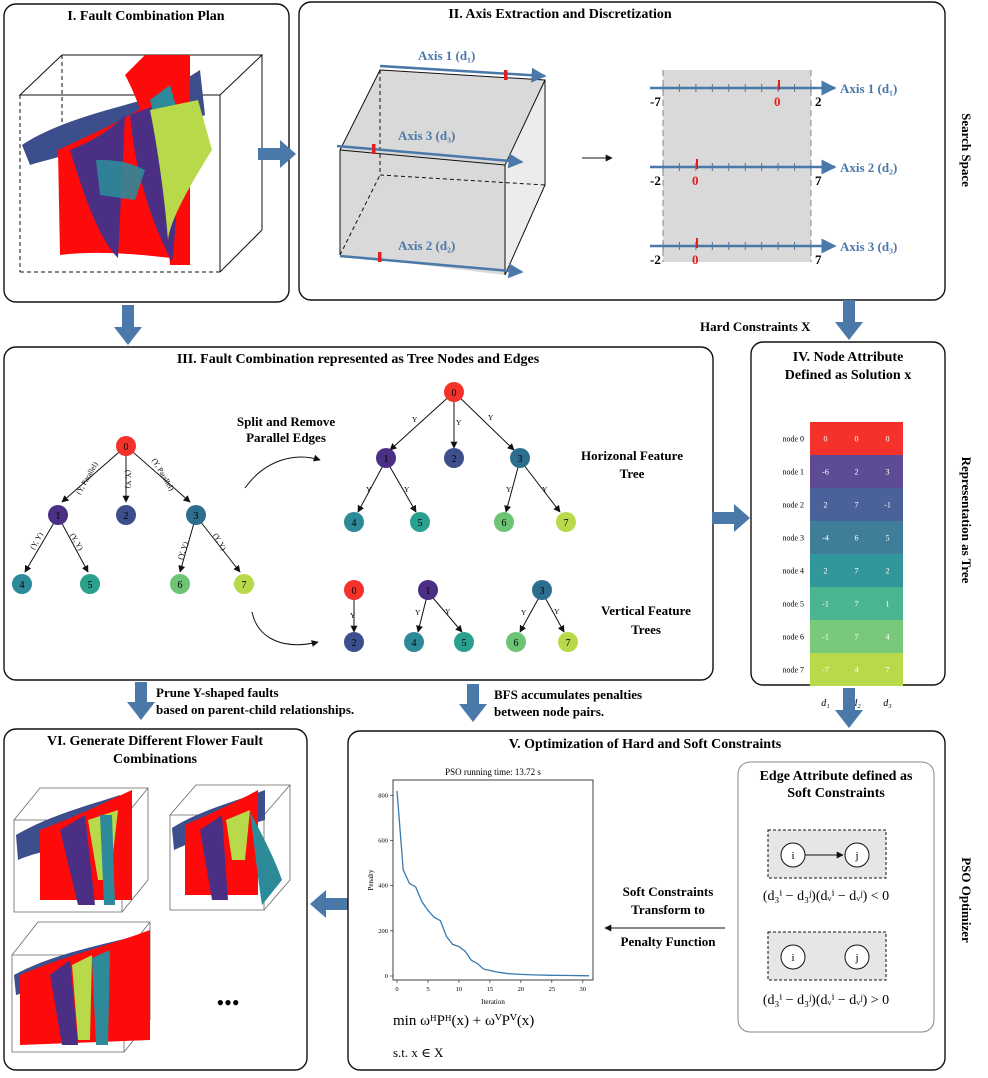 The width and height of the screenshot is (988, 1078). Describe the element at coordinates (888, 472) in the screenshot. I see `table-cell: 3` at that location.